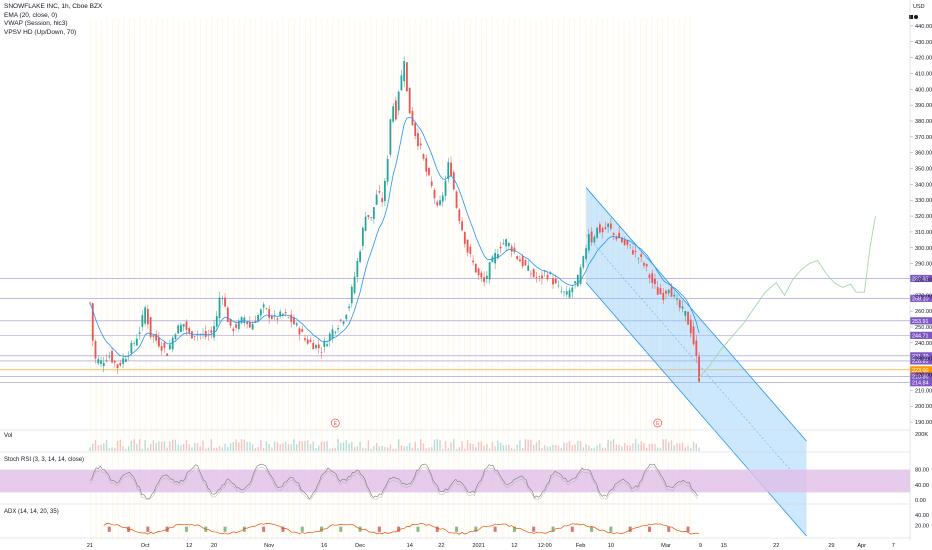  I want to click on x-tick-label: 20, so click(214, 546).